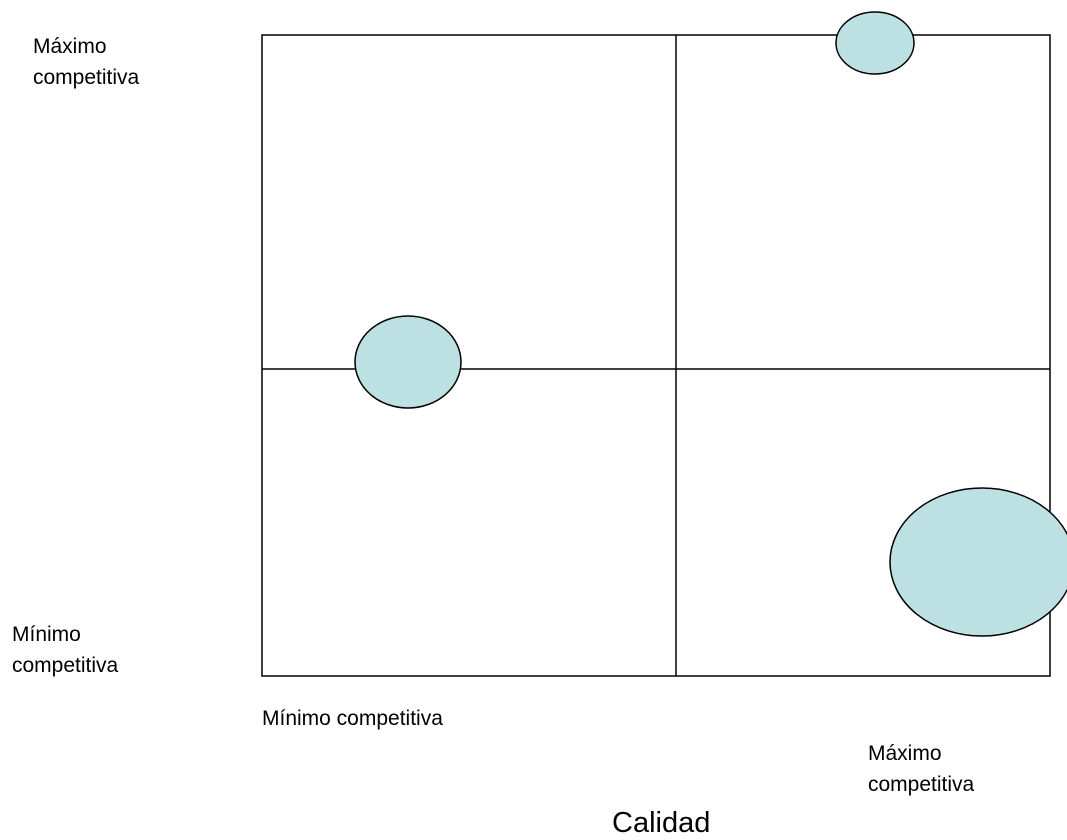 The image size is (1067, 840). What do you see at coordinates (905, 753) in the screenshot?
I see `x-axis-max-line1: Máximo` at bounding box center [905, 753].